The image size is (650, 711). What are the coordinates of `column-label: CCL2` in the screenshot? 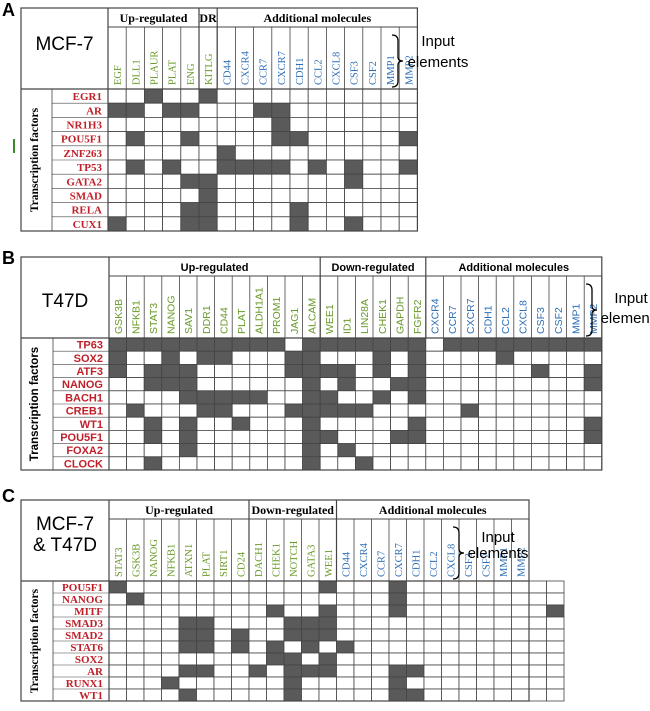 It's located at (434, 564).